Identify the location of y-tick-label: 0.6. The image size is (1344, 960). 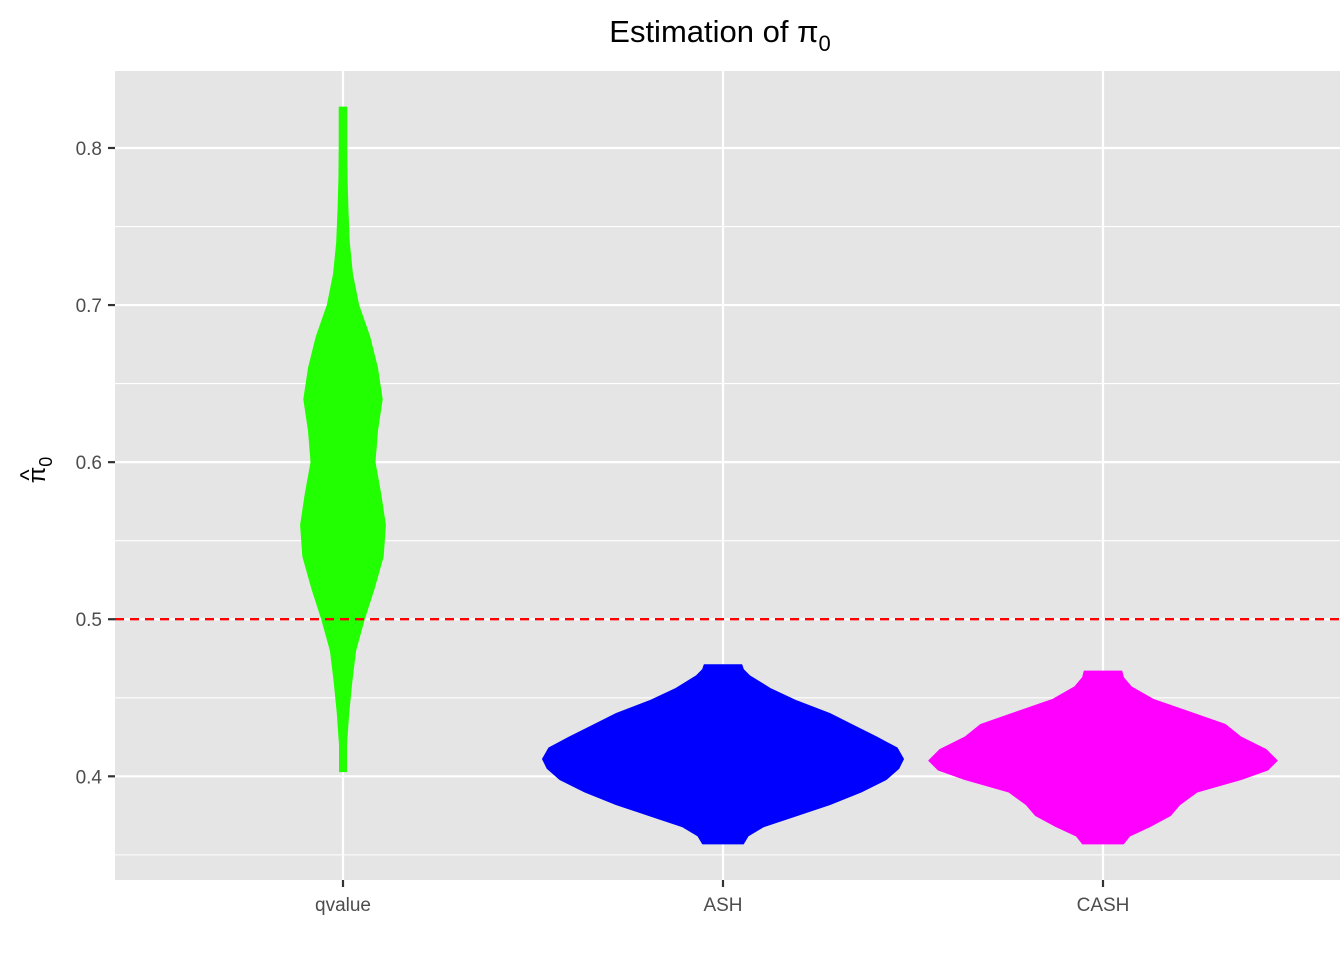
(89, 463).